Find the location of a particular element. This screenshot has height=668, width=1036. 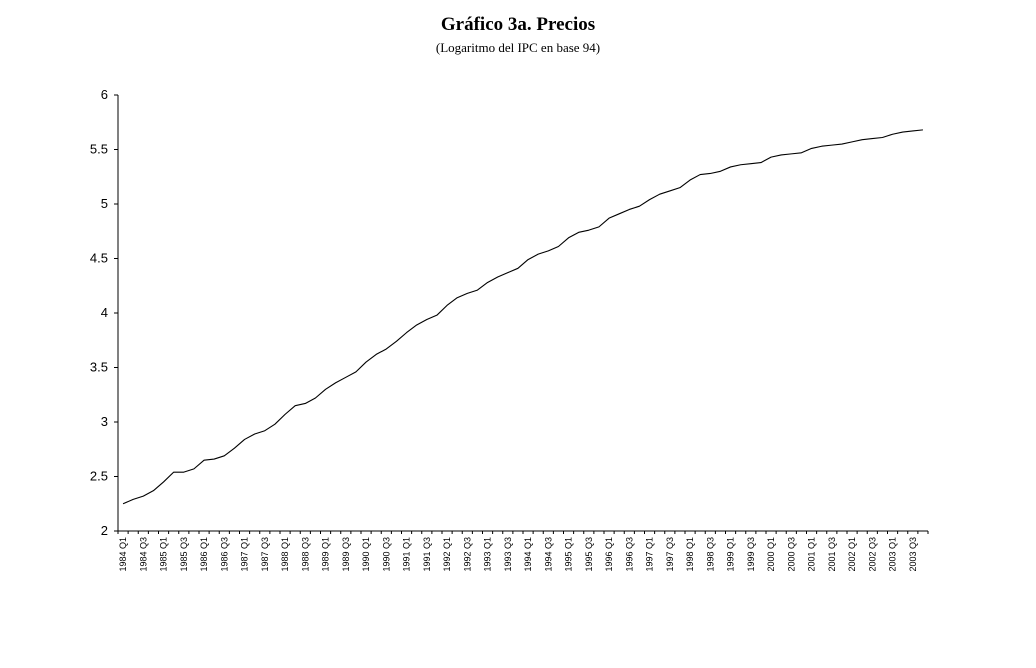

x-tick-label: 1992 Q1 is located at coordinates (447, 554).